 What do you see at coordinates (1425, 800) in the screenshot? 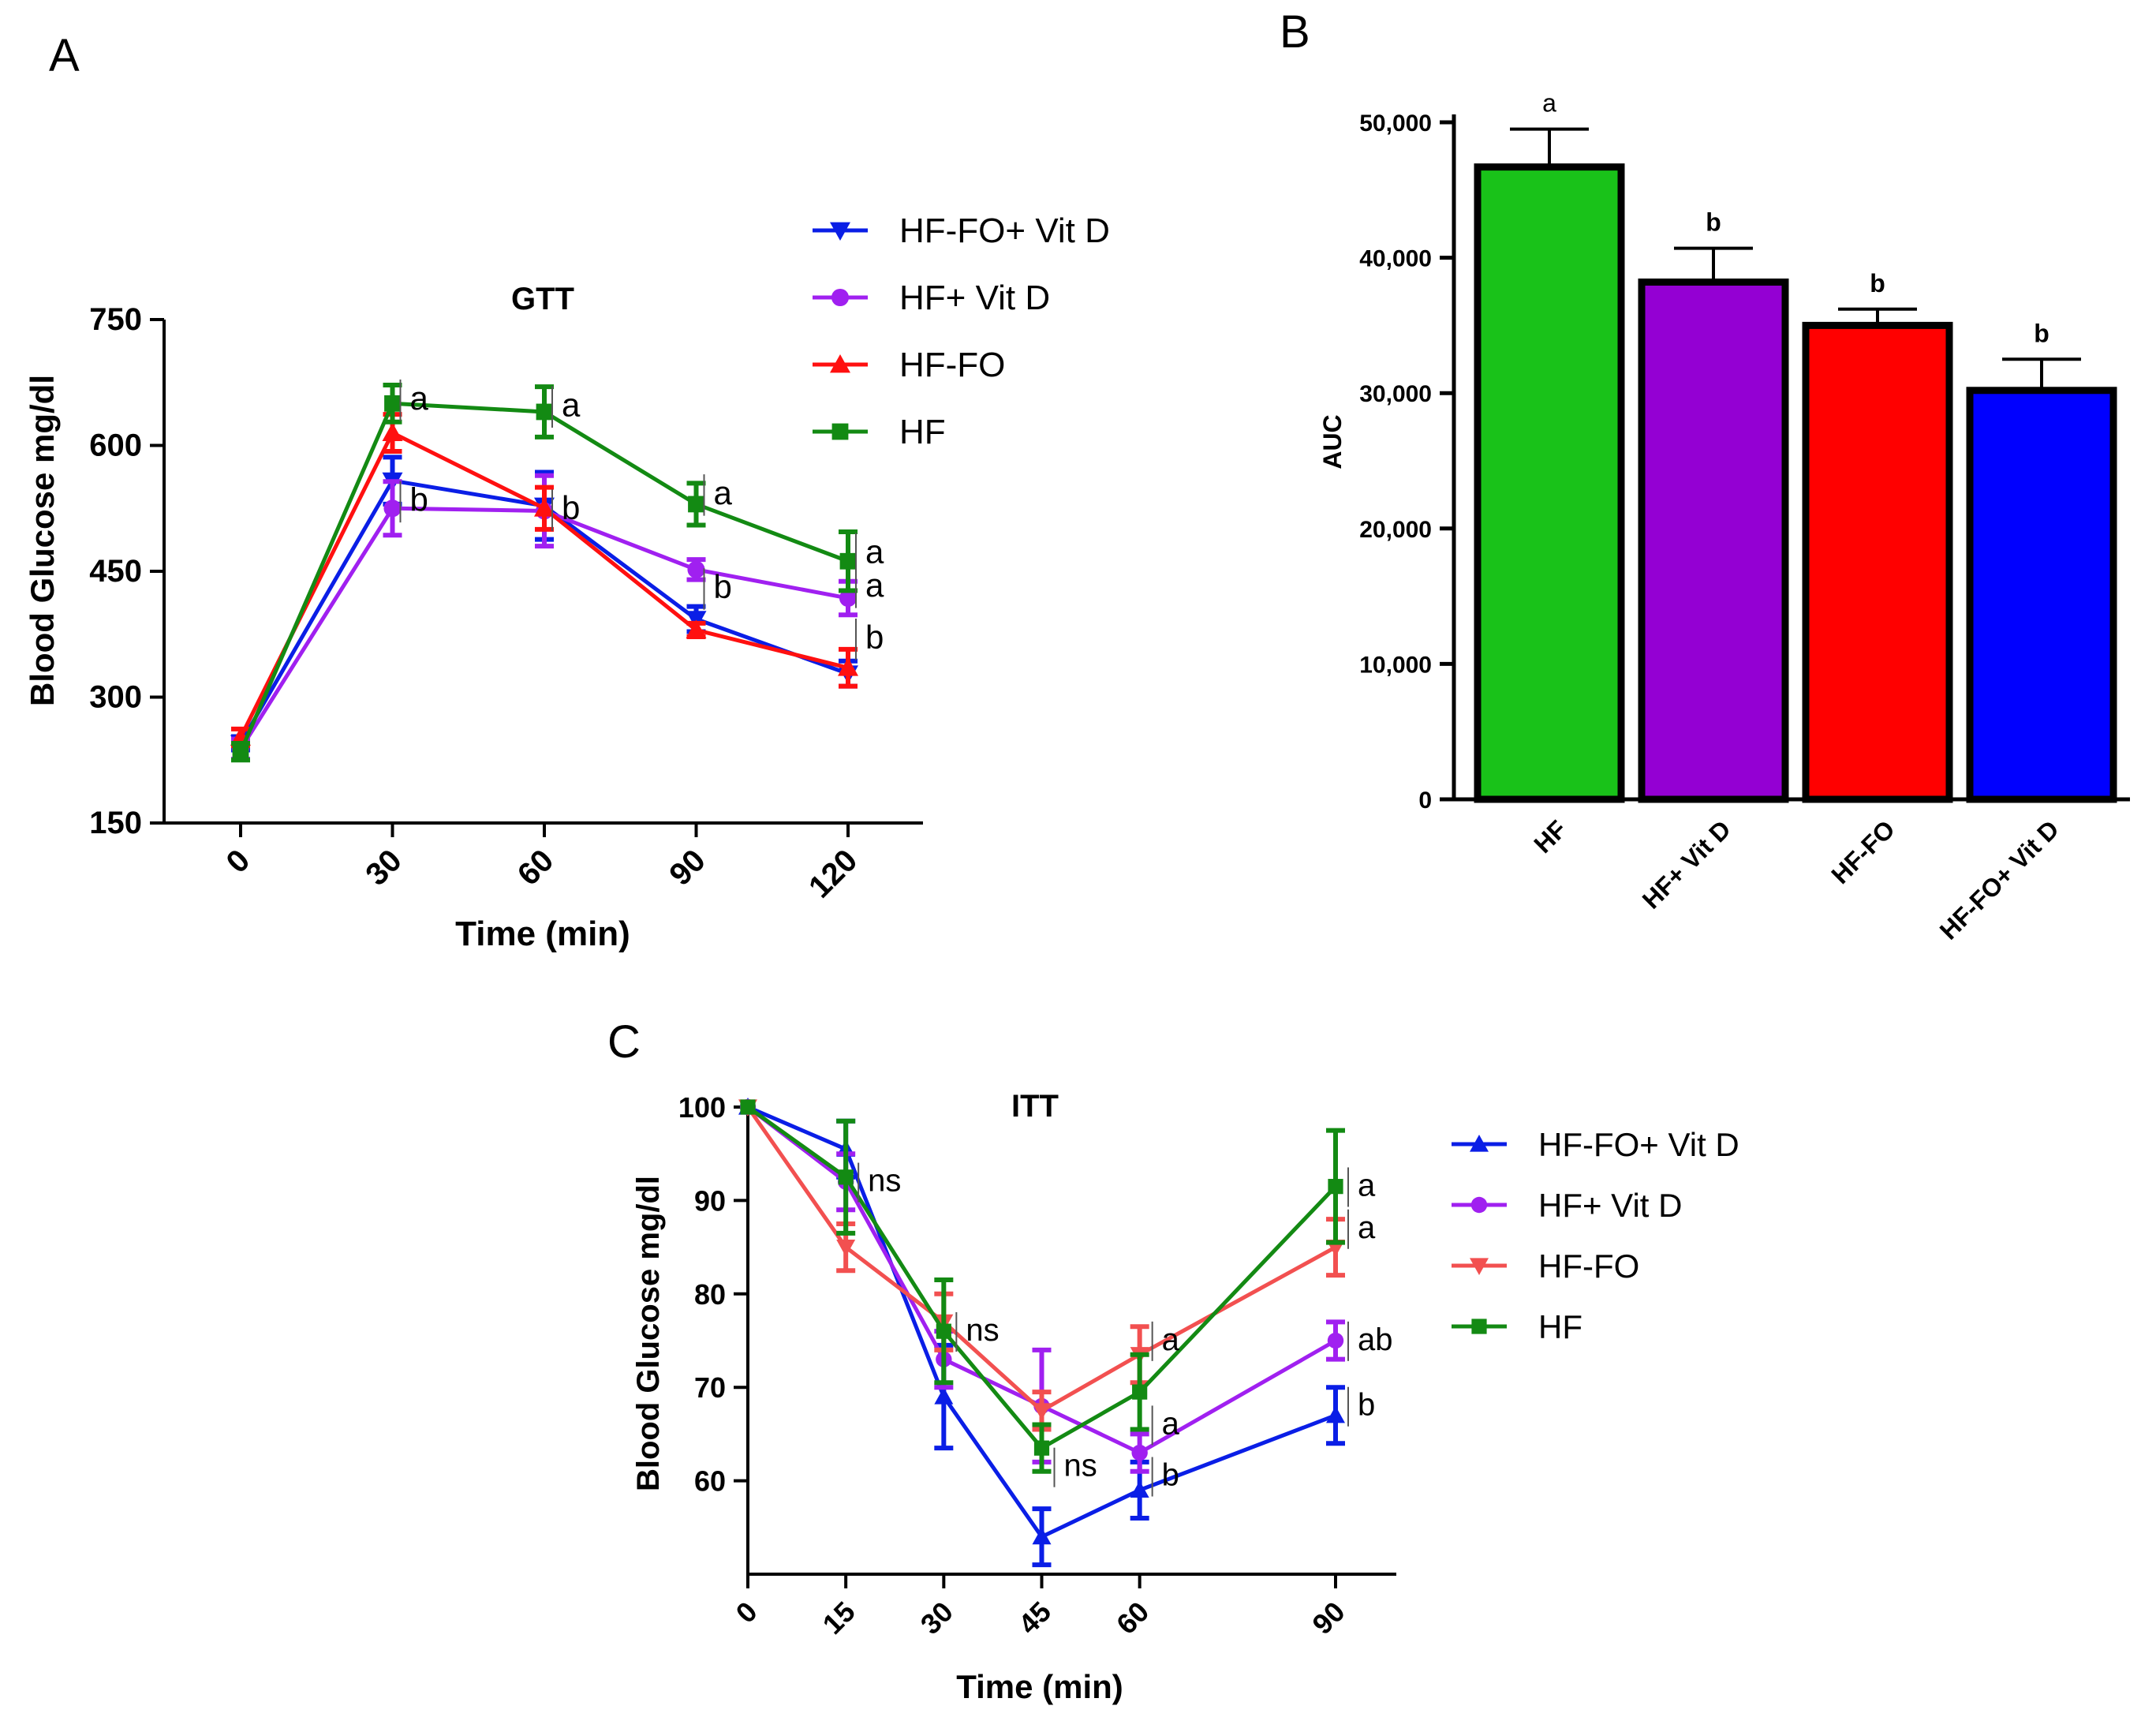
I see `panel-b-y-tick-label: 0` at bounding box center [1425, 800].